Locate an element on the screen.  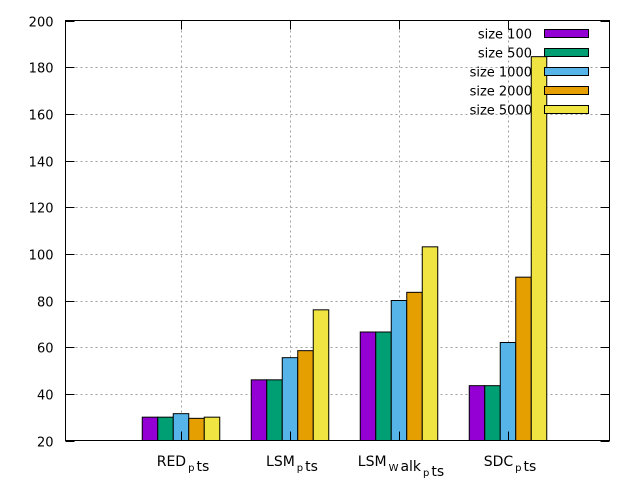
legend-label: size 5000 is located at coordinates (501, 111).